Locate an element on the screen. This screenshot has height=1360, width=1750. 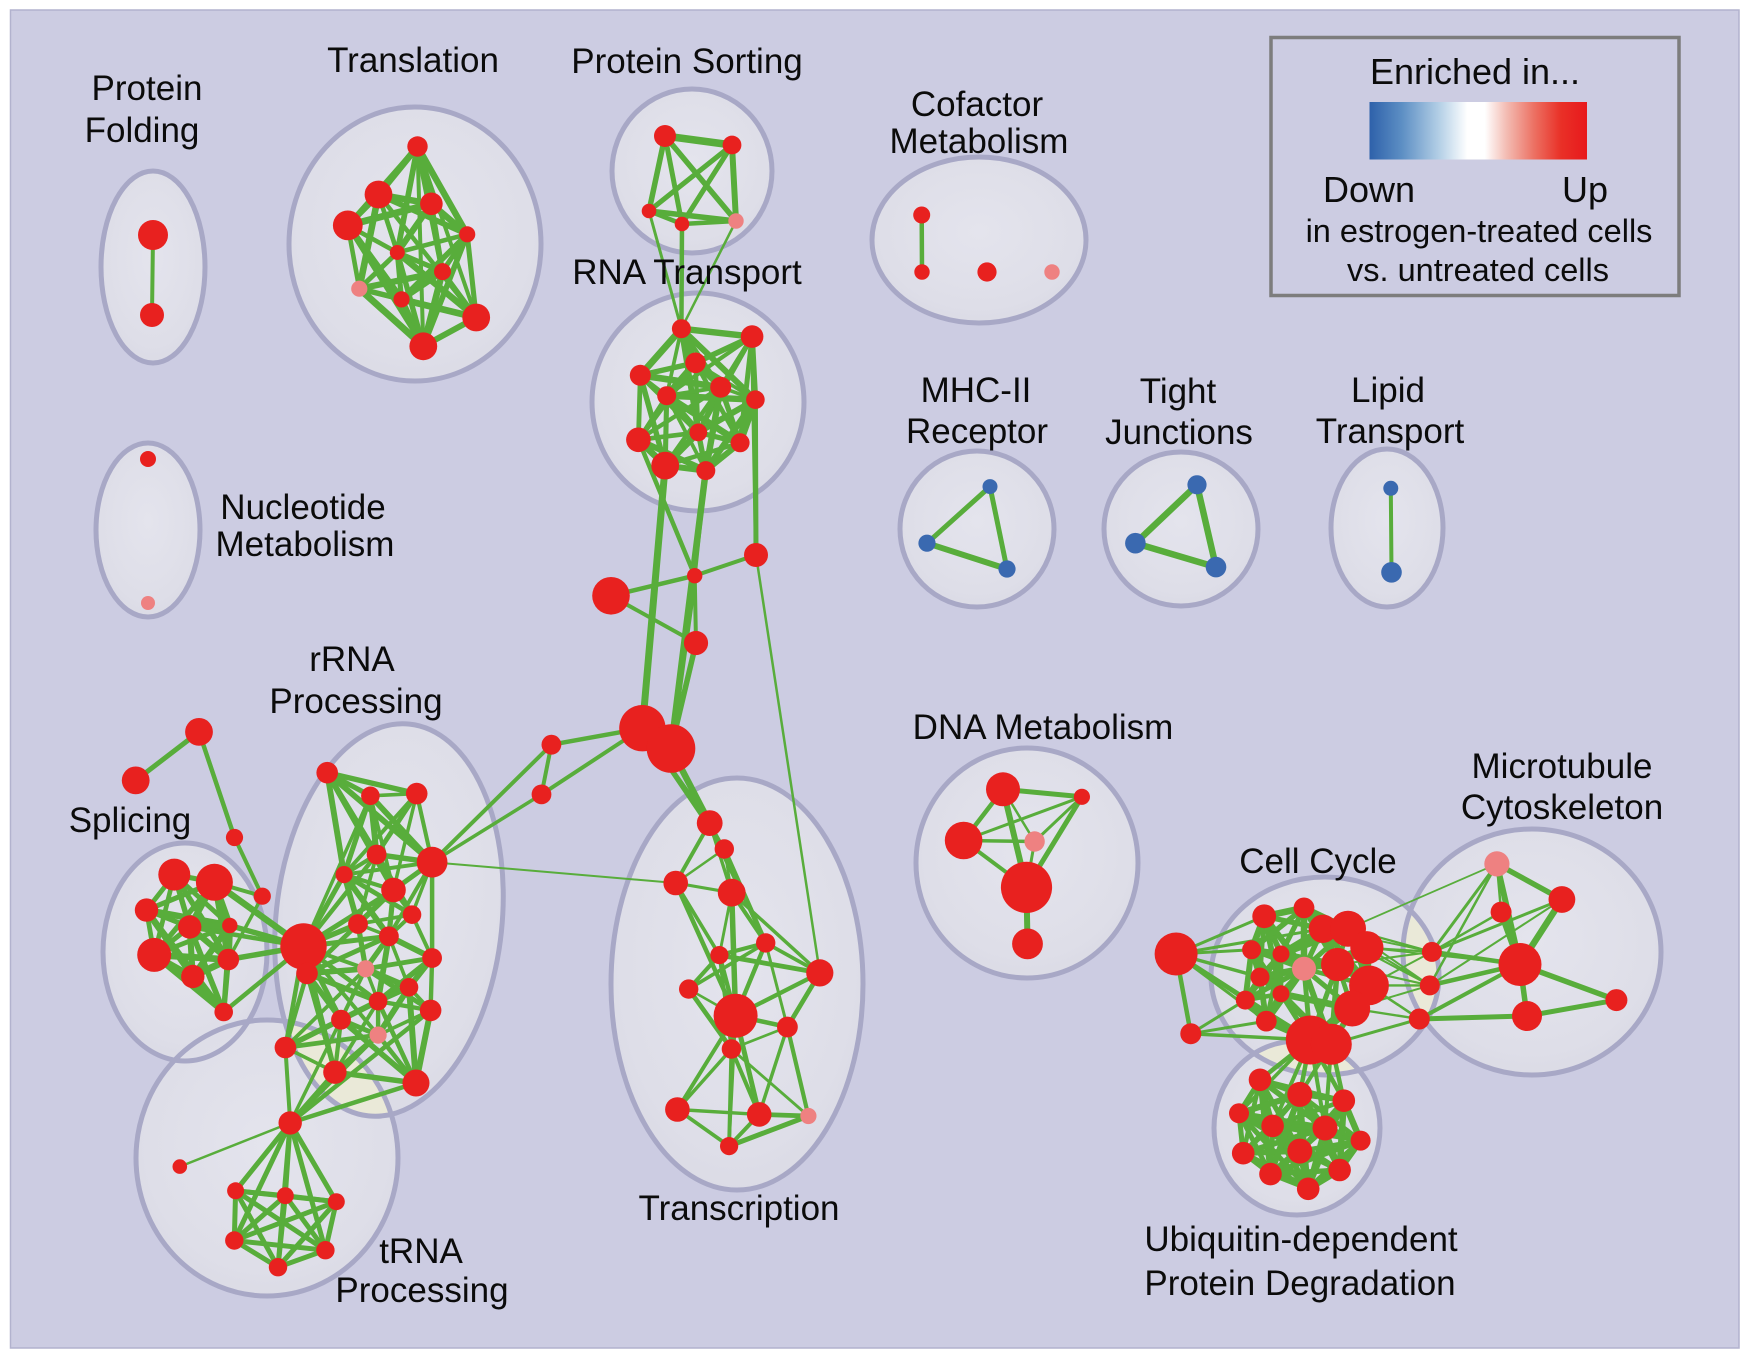
svg-text: Transcription is located at coordinates (739, 1208).